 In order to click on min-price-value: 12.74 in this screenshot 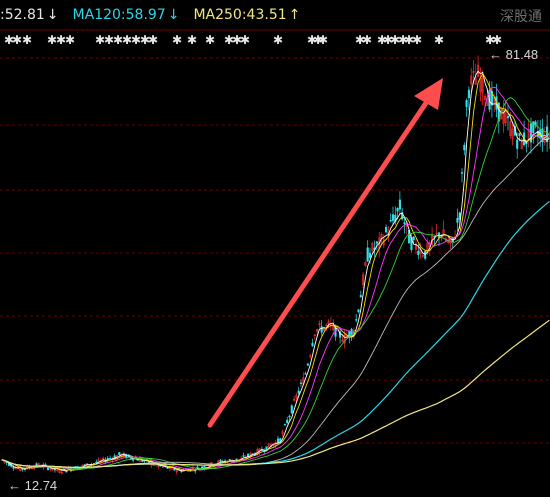, I will do `click(41, 485)`.